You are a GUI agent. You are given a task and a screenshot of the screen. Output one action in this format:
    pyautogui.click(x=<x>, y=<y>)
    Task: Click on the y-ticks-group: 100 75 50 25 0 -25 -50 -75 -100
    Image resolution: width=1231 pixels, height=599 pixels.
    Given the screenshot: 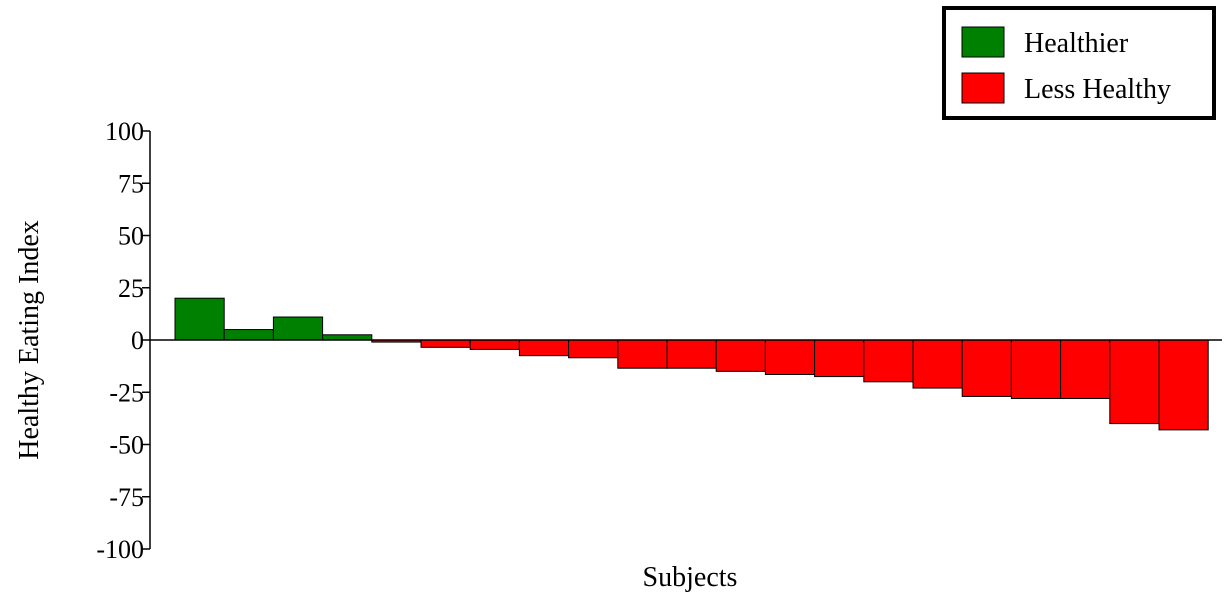 What is the action you would take?
    pyautogui.click(x=123, y=340)
    